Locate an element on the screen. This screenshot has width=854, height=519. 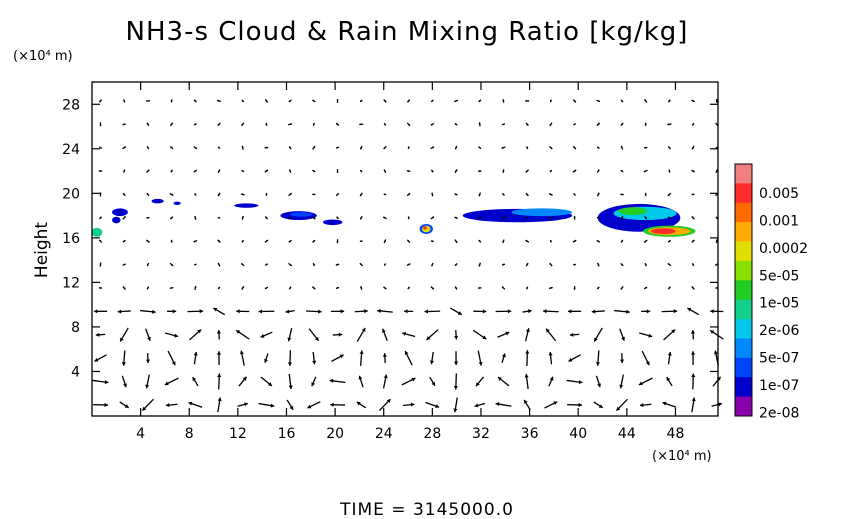
x-tick-label-8: 36 is located at coordinates (530, 434).